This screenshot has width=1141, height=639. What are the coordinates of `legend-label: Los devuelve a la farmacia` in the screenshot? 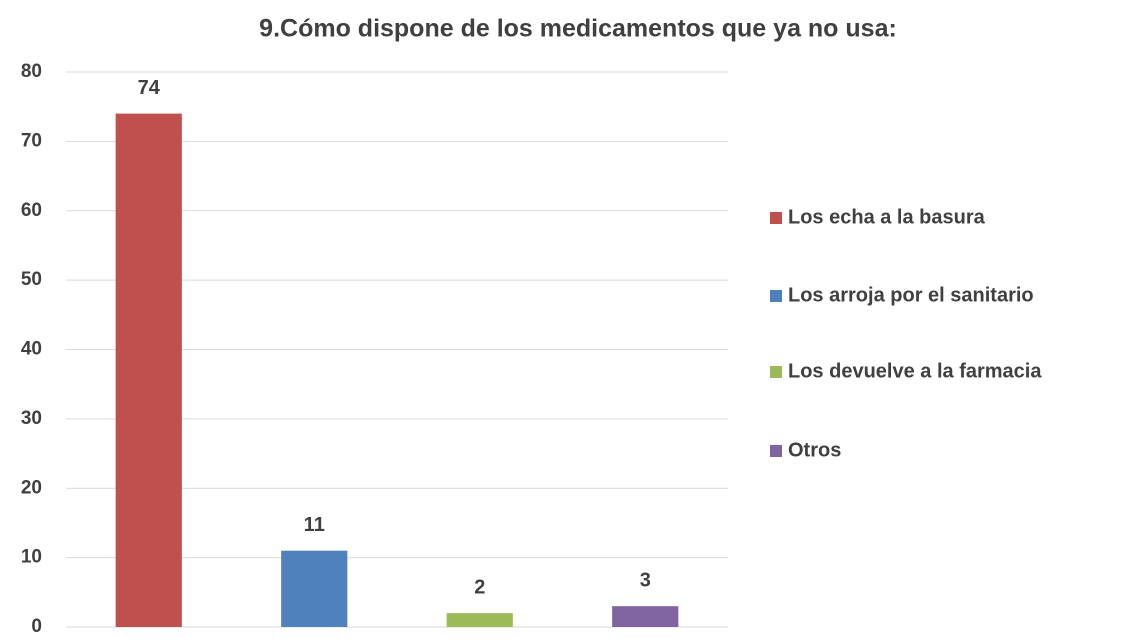 It's located at (915, 371).